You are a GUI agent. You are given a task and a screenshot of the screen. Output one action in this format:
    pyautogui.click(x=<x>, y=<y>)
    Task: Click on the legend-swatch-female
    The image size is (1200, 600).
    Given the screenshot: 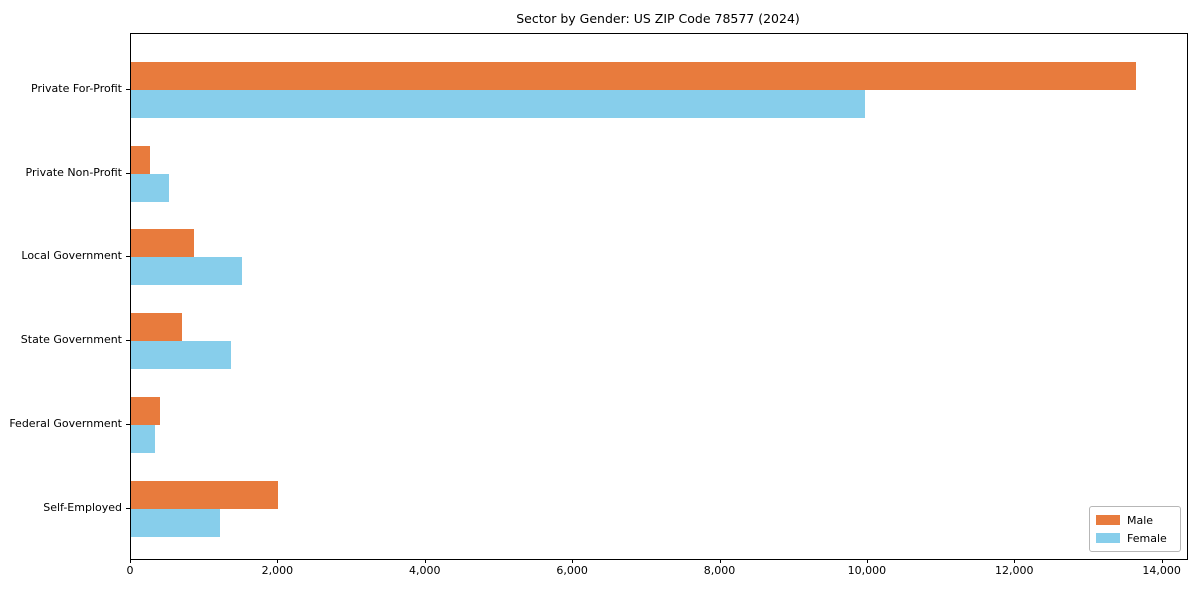 What is the action you would take?
    pyautogui.click(x=1108, y=538)
    